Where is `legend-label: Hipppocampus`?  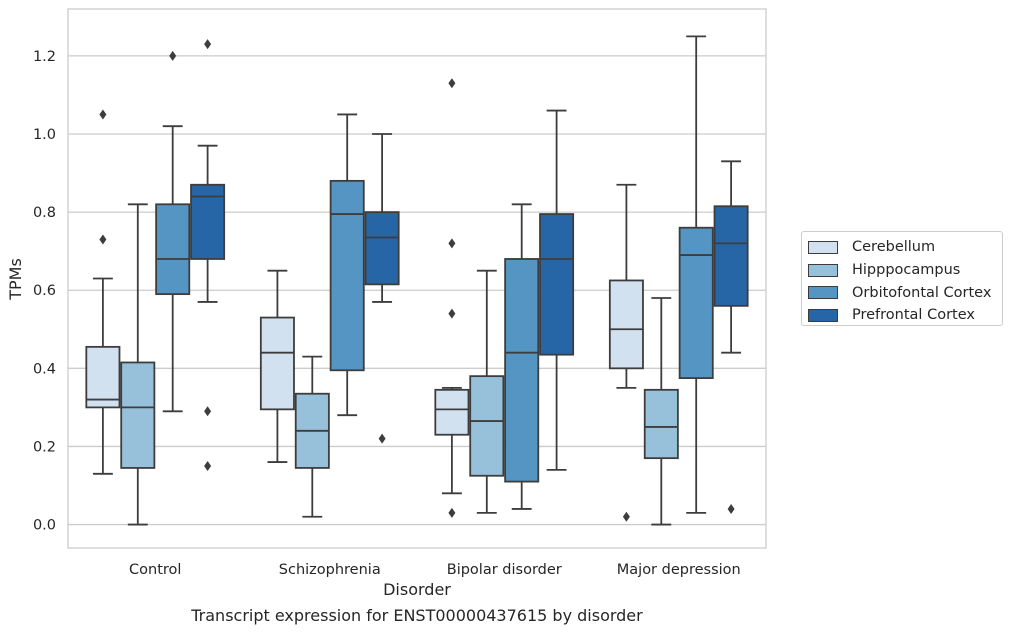 legend-label: Hipppocampus is located at coordinates (906, 270).